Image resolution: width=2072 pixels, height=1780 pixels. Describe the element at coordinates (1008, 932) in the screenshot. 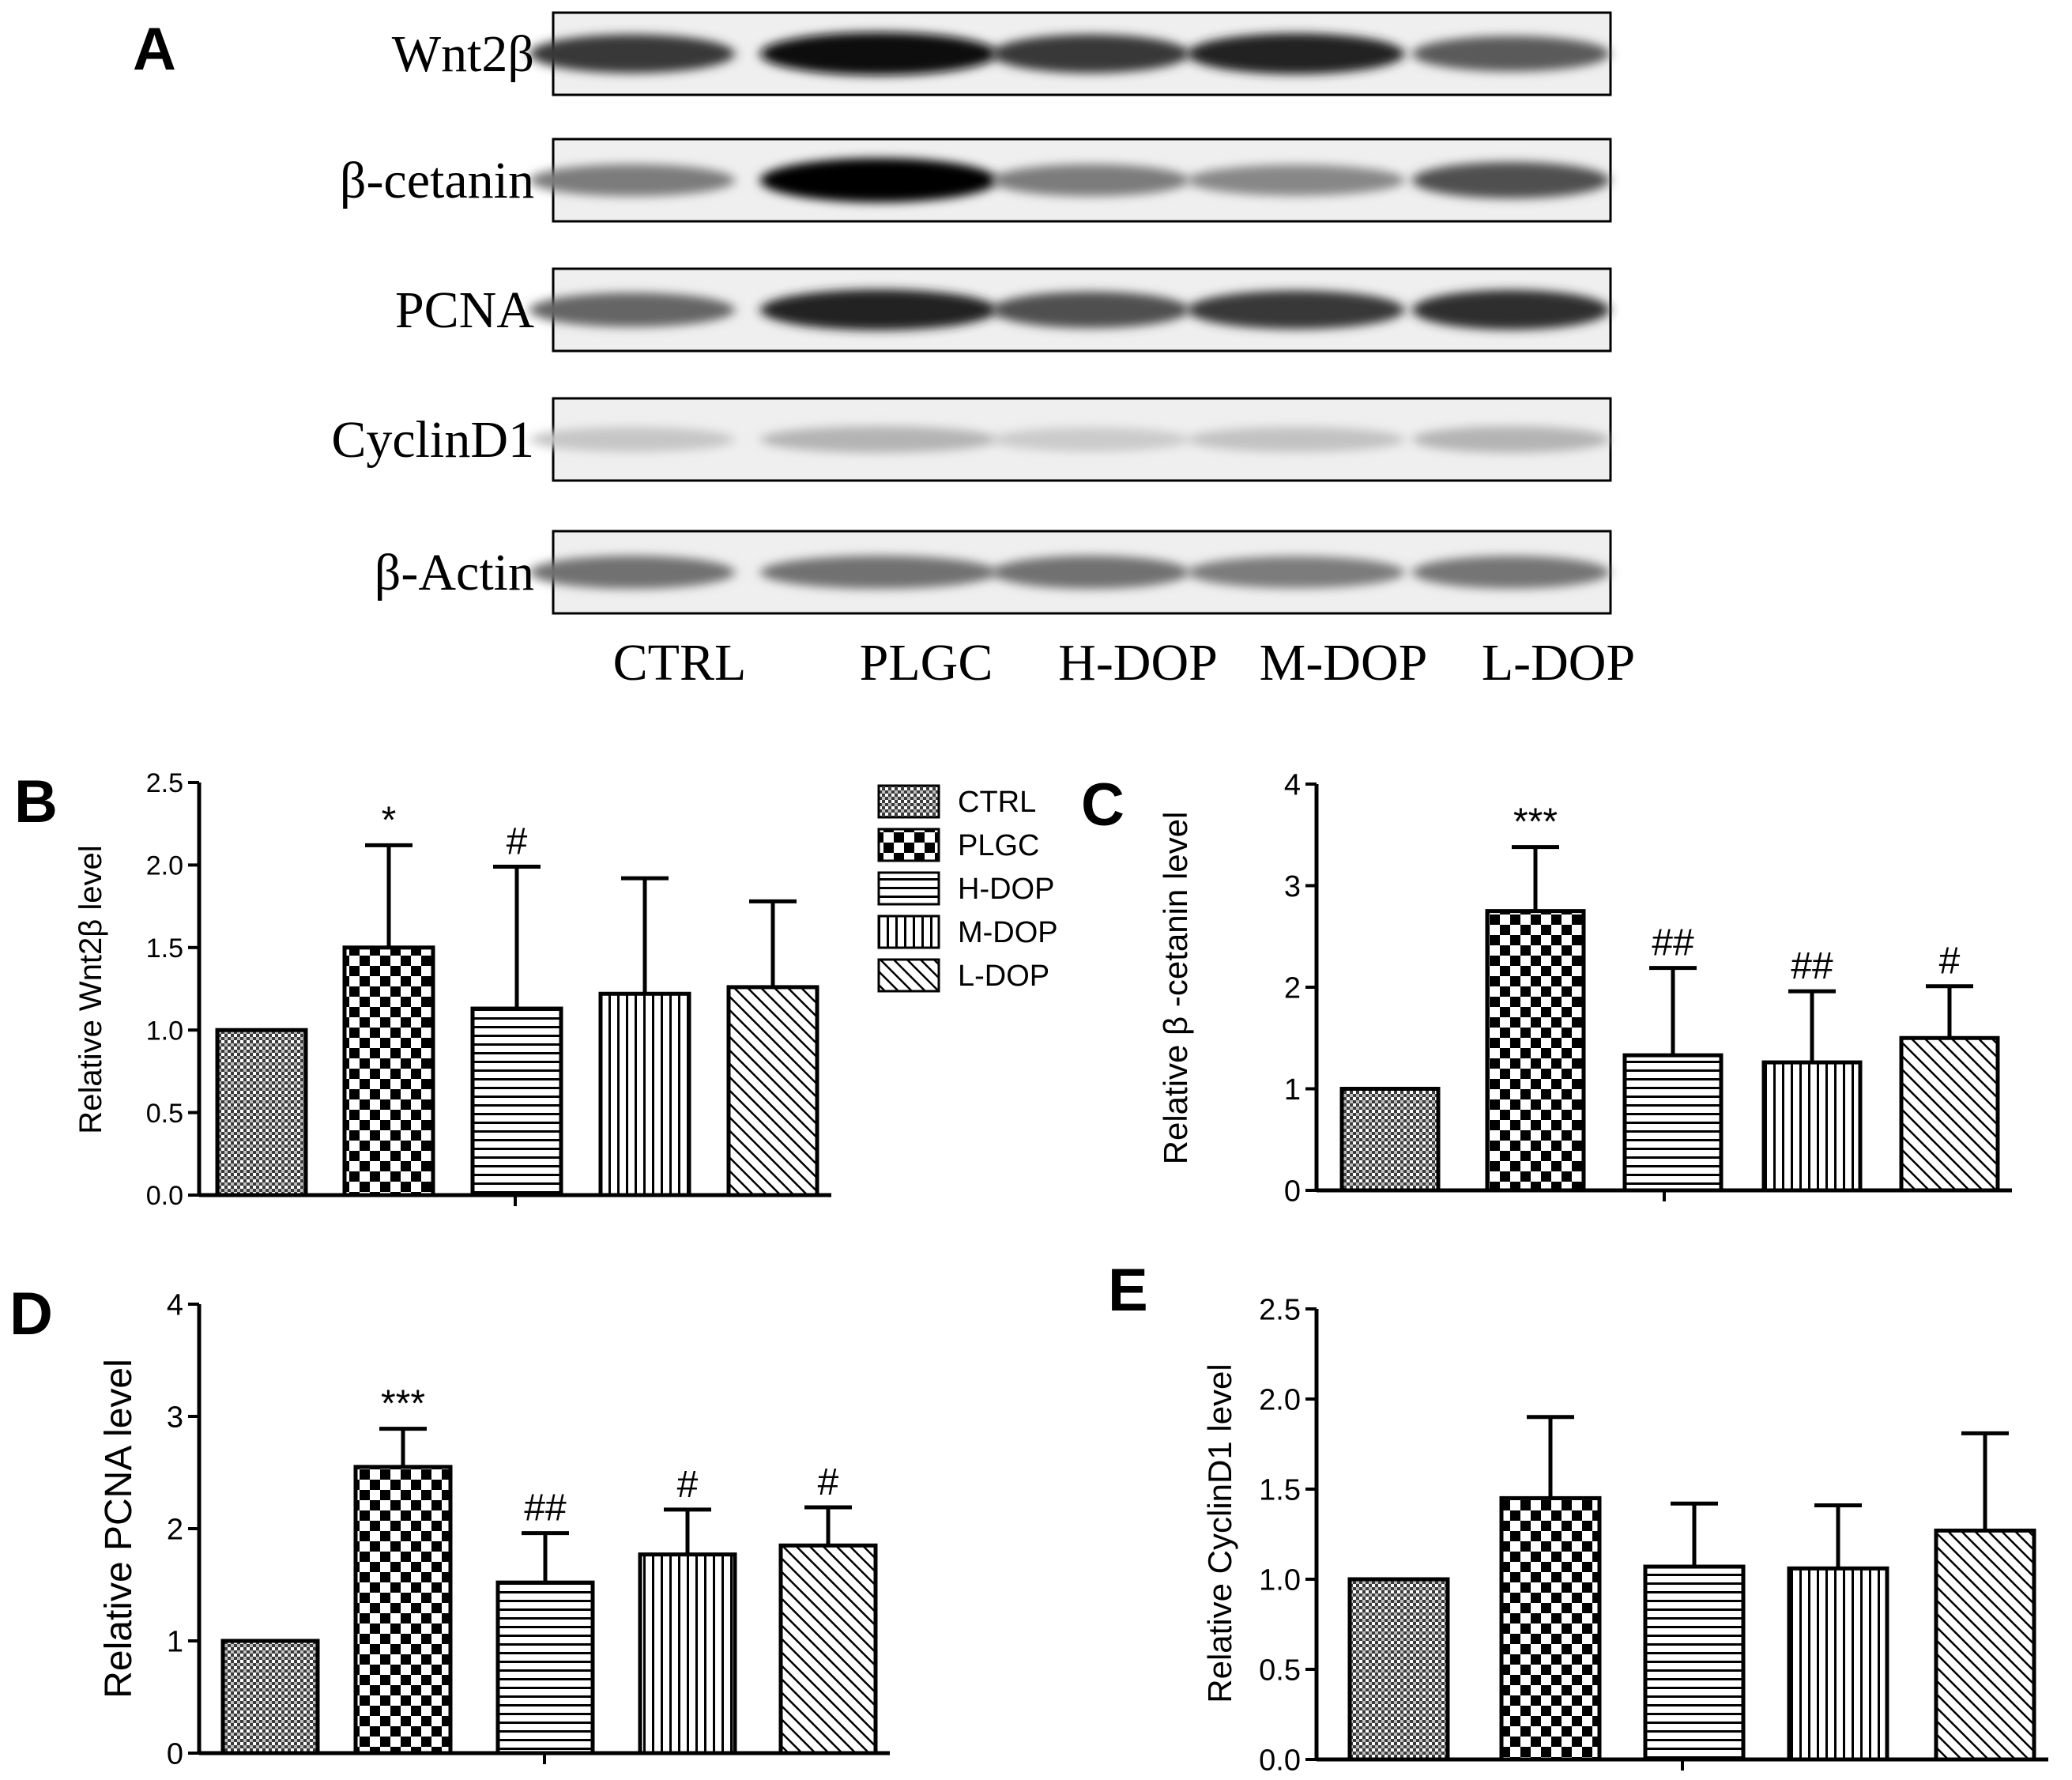

I see `legend-label: M-DOP` at that location.